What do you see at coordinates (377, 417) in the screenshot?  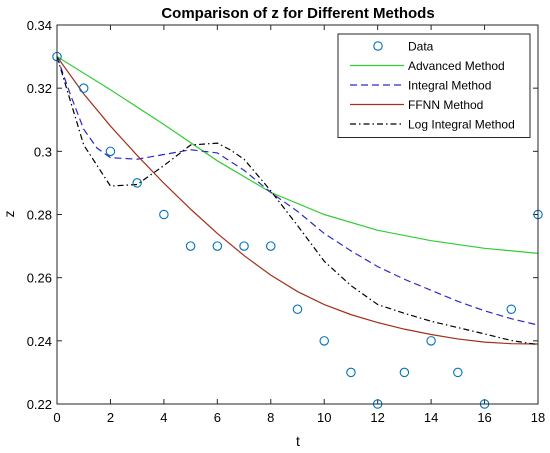 I see `x-tick-label: 12` at bounding box center [377, 417].